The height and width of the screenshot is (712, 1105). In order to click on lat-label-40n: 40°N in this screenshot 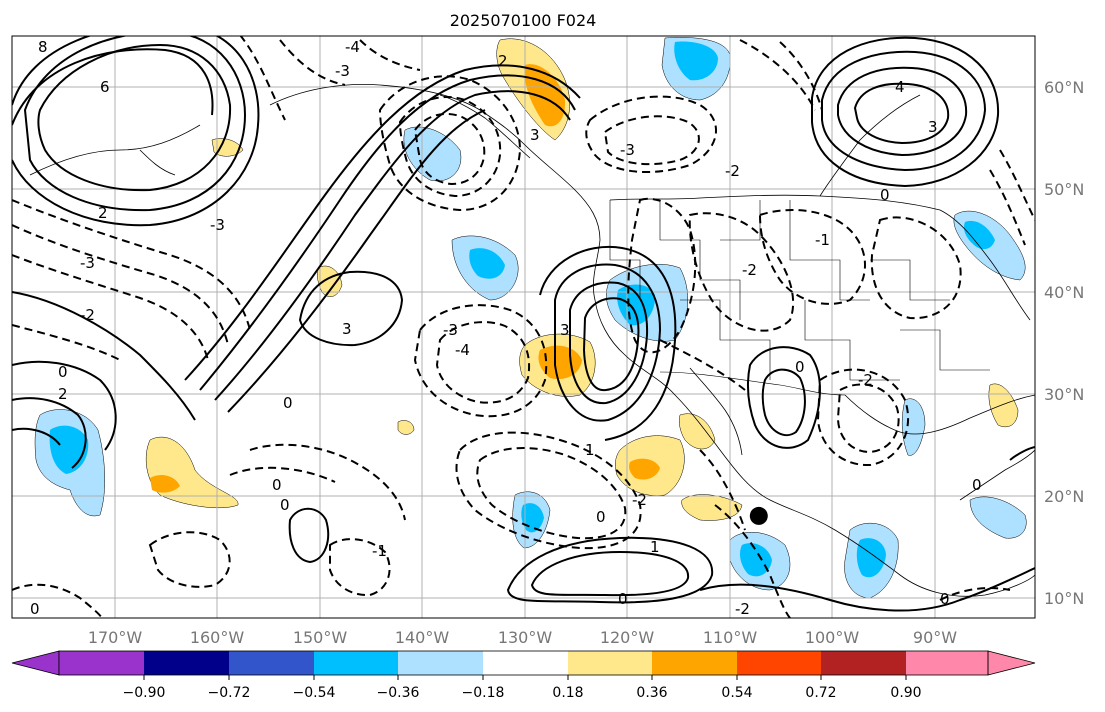, I will do `click(1064, 292)`.